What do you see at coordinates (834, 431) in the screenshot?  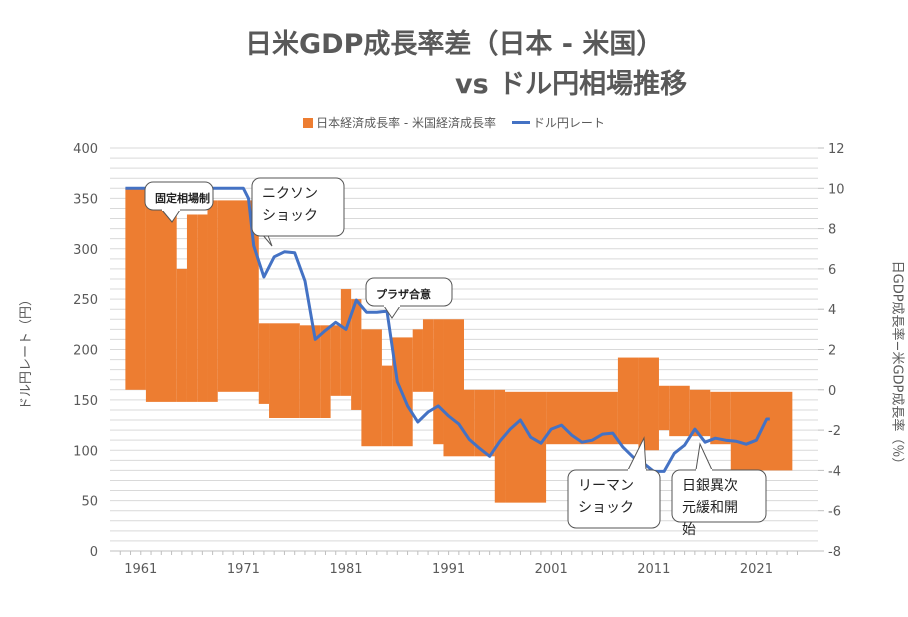 I see `y-right-tick-label: -2` at bounding box center [834, 431].